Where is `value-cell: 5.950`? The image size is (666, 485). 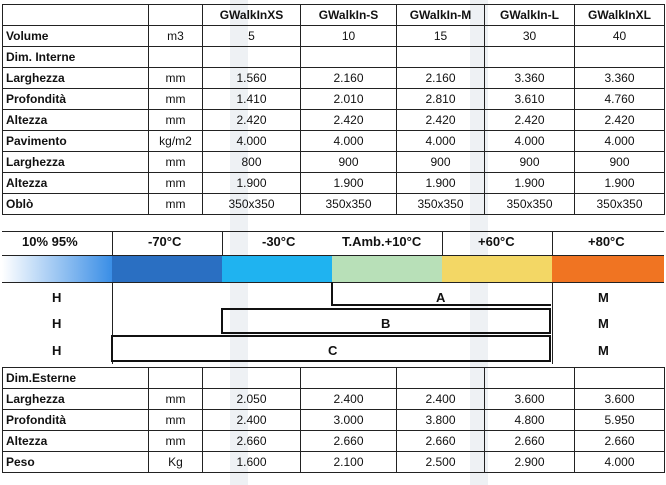
value-cell: 5.950 is located at coordinates (619, 420).